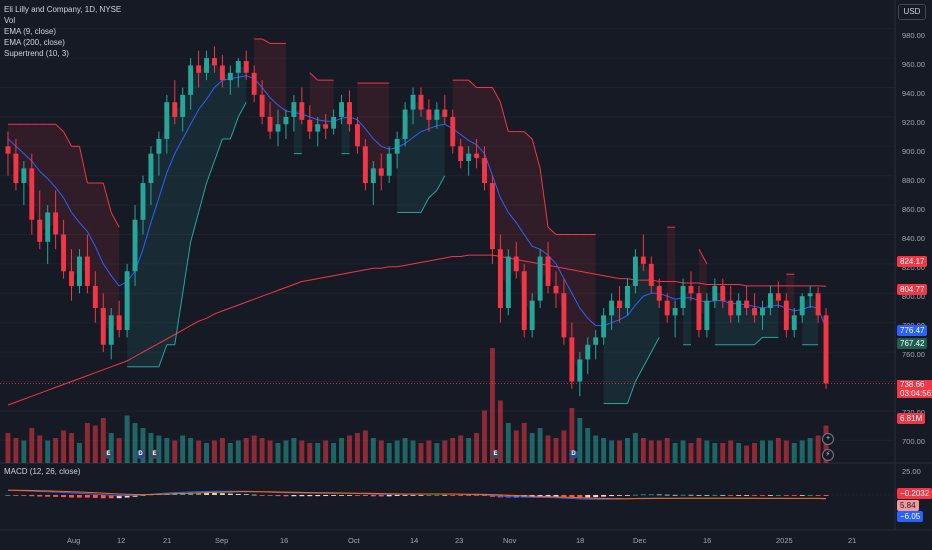 The image size is (932, 550). What do you see at coordinates (828, 455) in the screenshot?
I see `lightning-icon: ⚡` at bounding box center [828, 455].